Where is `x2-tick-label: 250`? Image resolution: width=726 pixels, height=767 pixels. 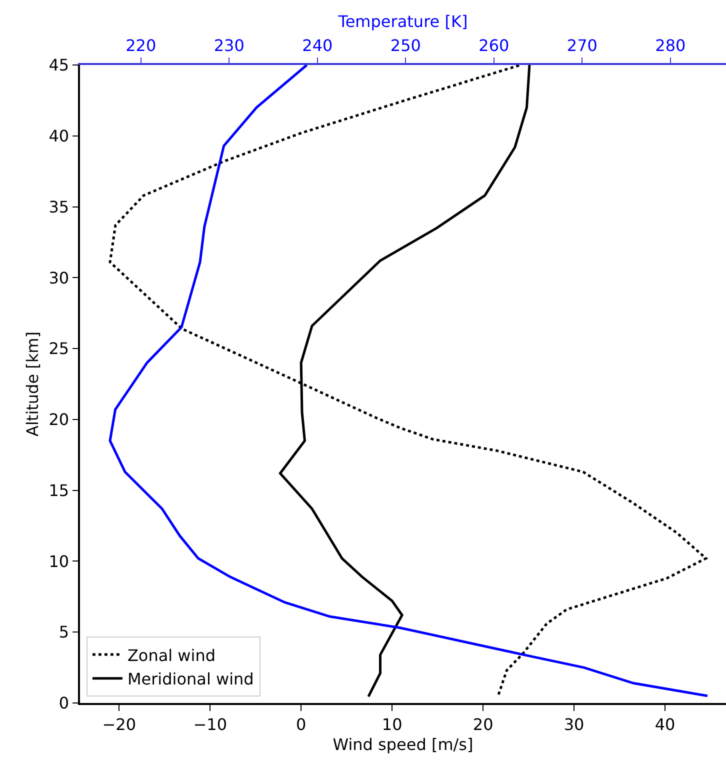
x2-tick-label: 250 is located at coordinates (405, 45).